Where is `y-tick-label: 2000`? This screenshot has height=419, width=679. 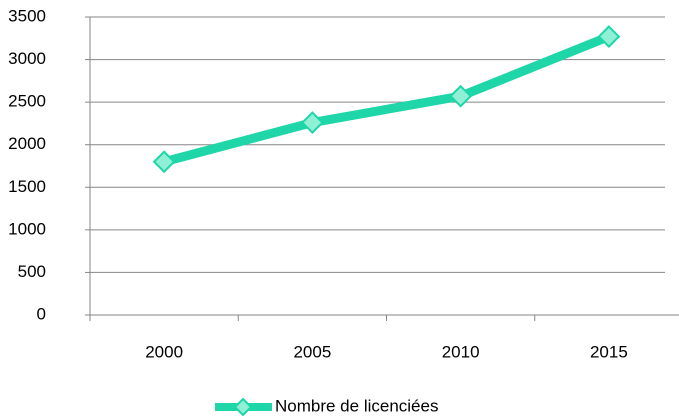 y-tick-label: 2000 is located at coordinates (27, 143).